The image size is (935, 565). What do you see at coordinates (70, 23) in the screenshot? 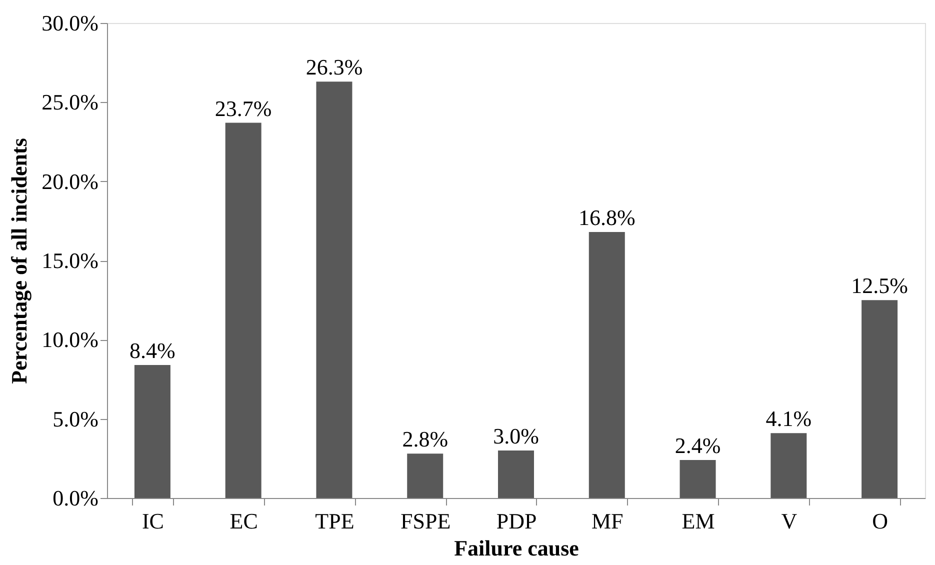
I see `y-tick-label: 30.0%` at bounding box center [70, 23].